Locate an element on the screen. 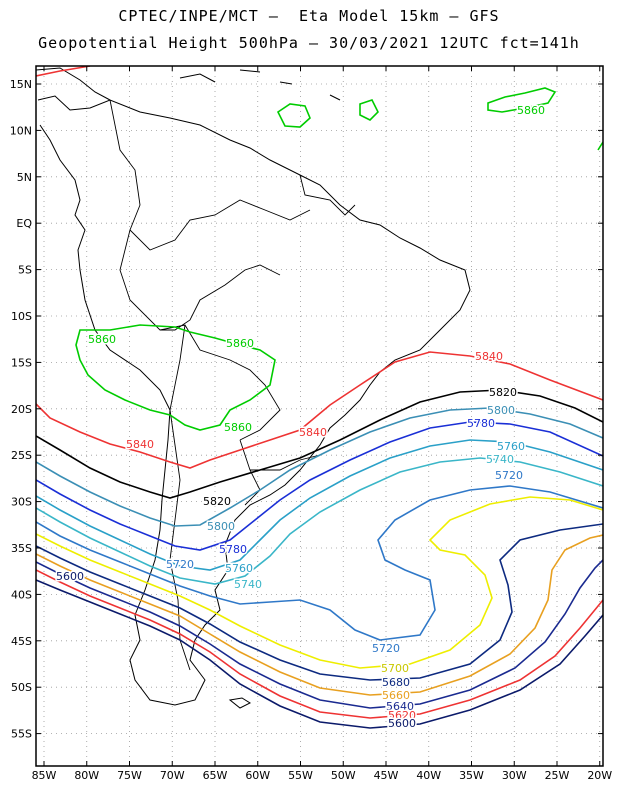  lat-label: 20S is located at coordinates (21, 409).